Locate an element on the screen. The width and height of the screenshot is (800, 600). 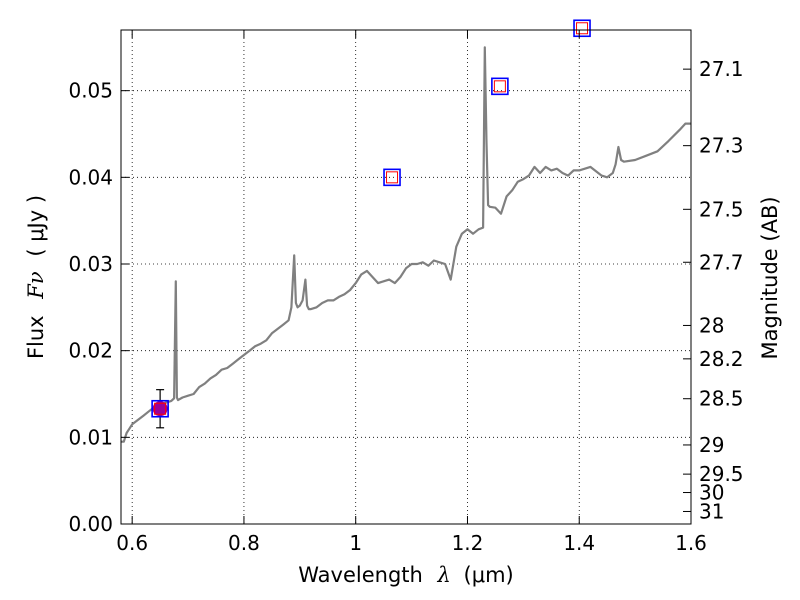
y-tick-label: 0.01 is located at coordinates (90, 437).